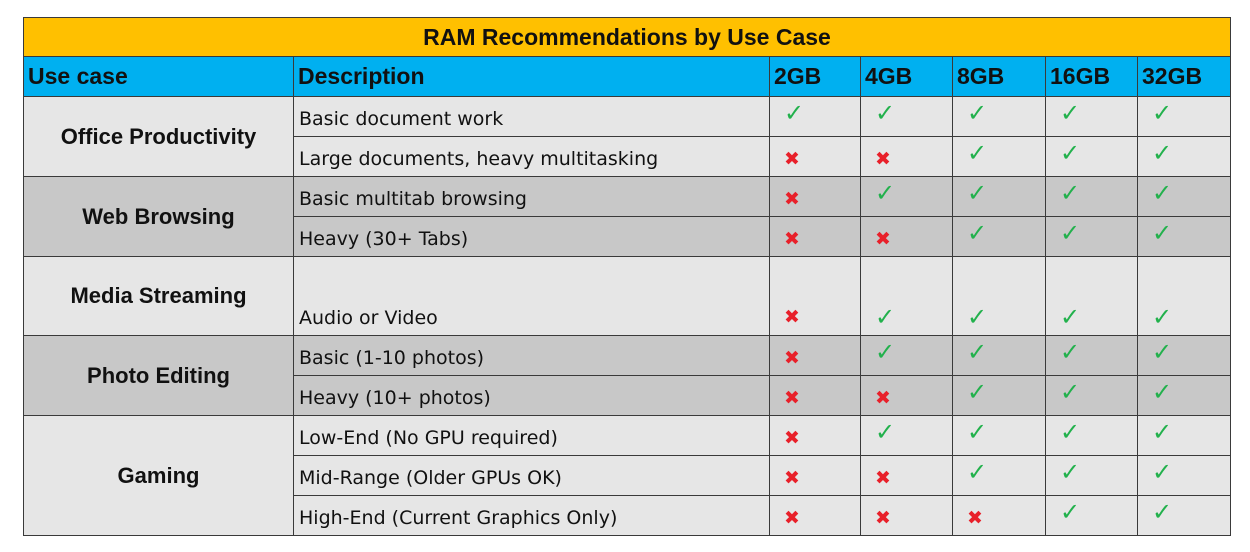  Describe the element at coordinates (531, 355) in the screenshot. I see `description-cell: Basic (1-10 photos)` at that location.